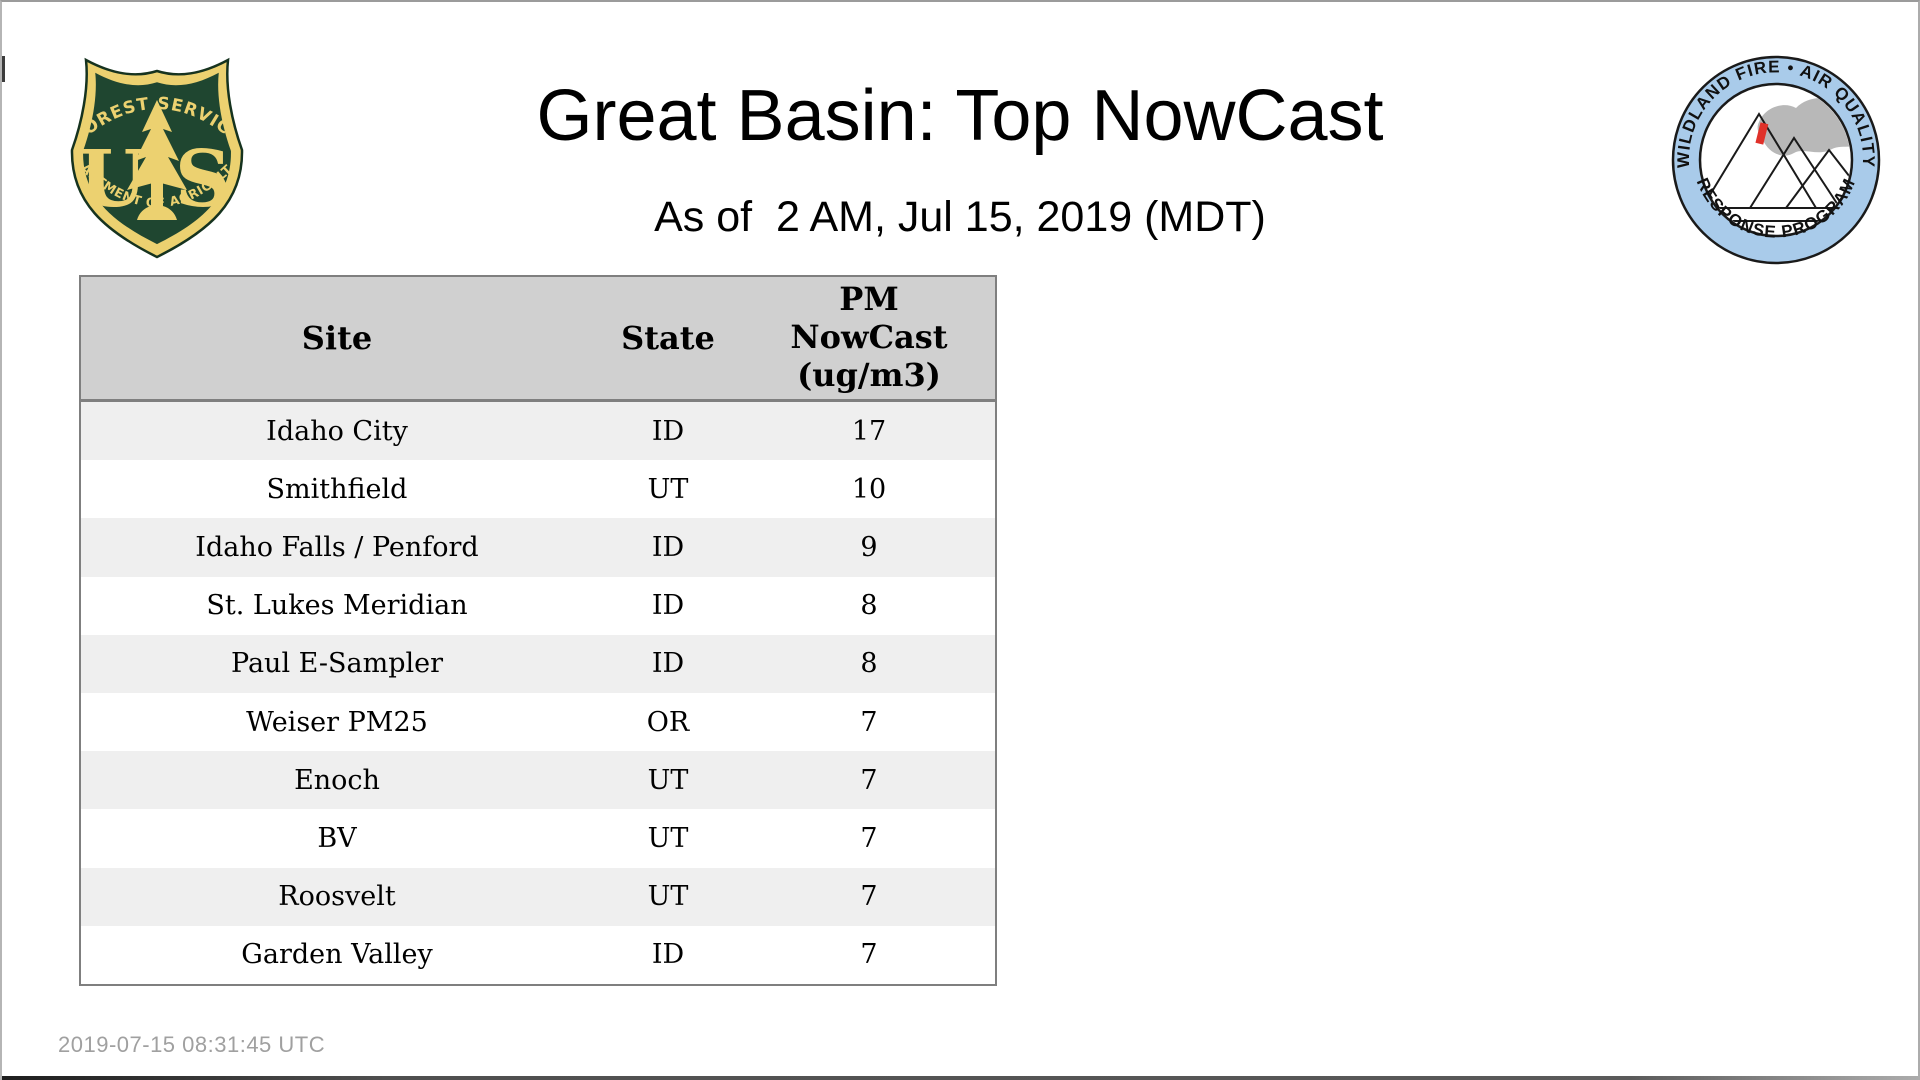  Describe the element at coordinates (538, 663) in the screenshot. I see `table-row: Paul E-Sampler ID 8` at that location.